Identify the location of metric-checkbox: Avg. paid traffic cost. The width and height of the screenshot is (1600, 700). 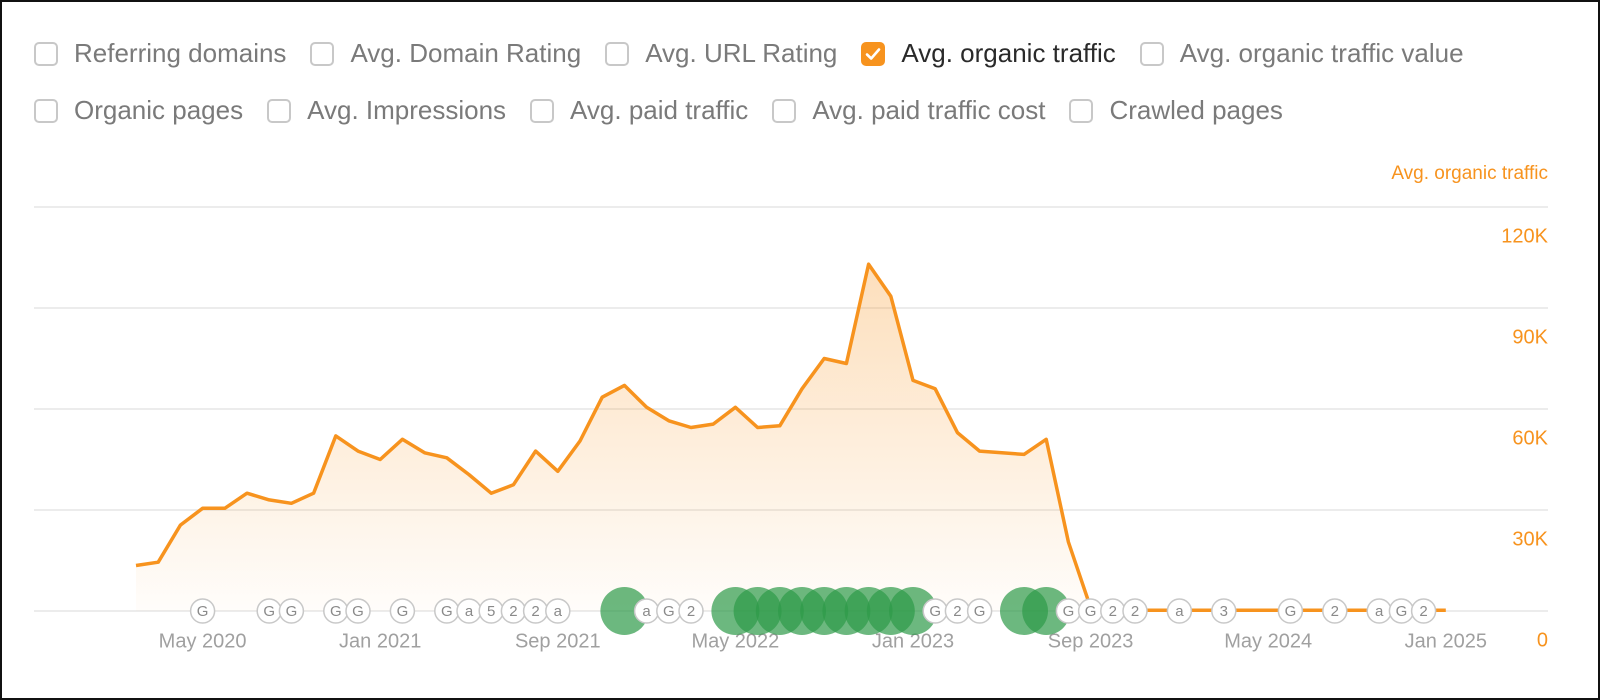
(908, 110).